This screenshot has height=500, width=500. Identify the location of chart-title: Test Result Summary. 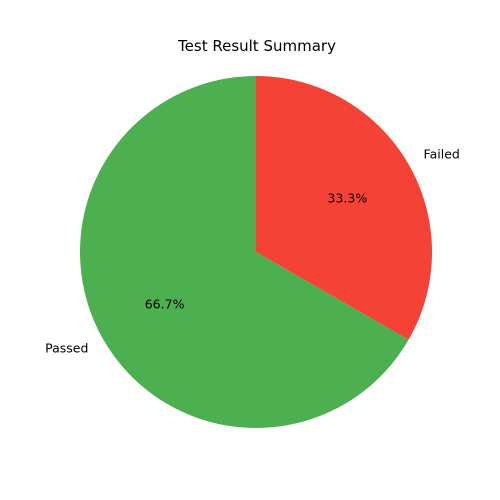
(256, 46).